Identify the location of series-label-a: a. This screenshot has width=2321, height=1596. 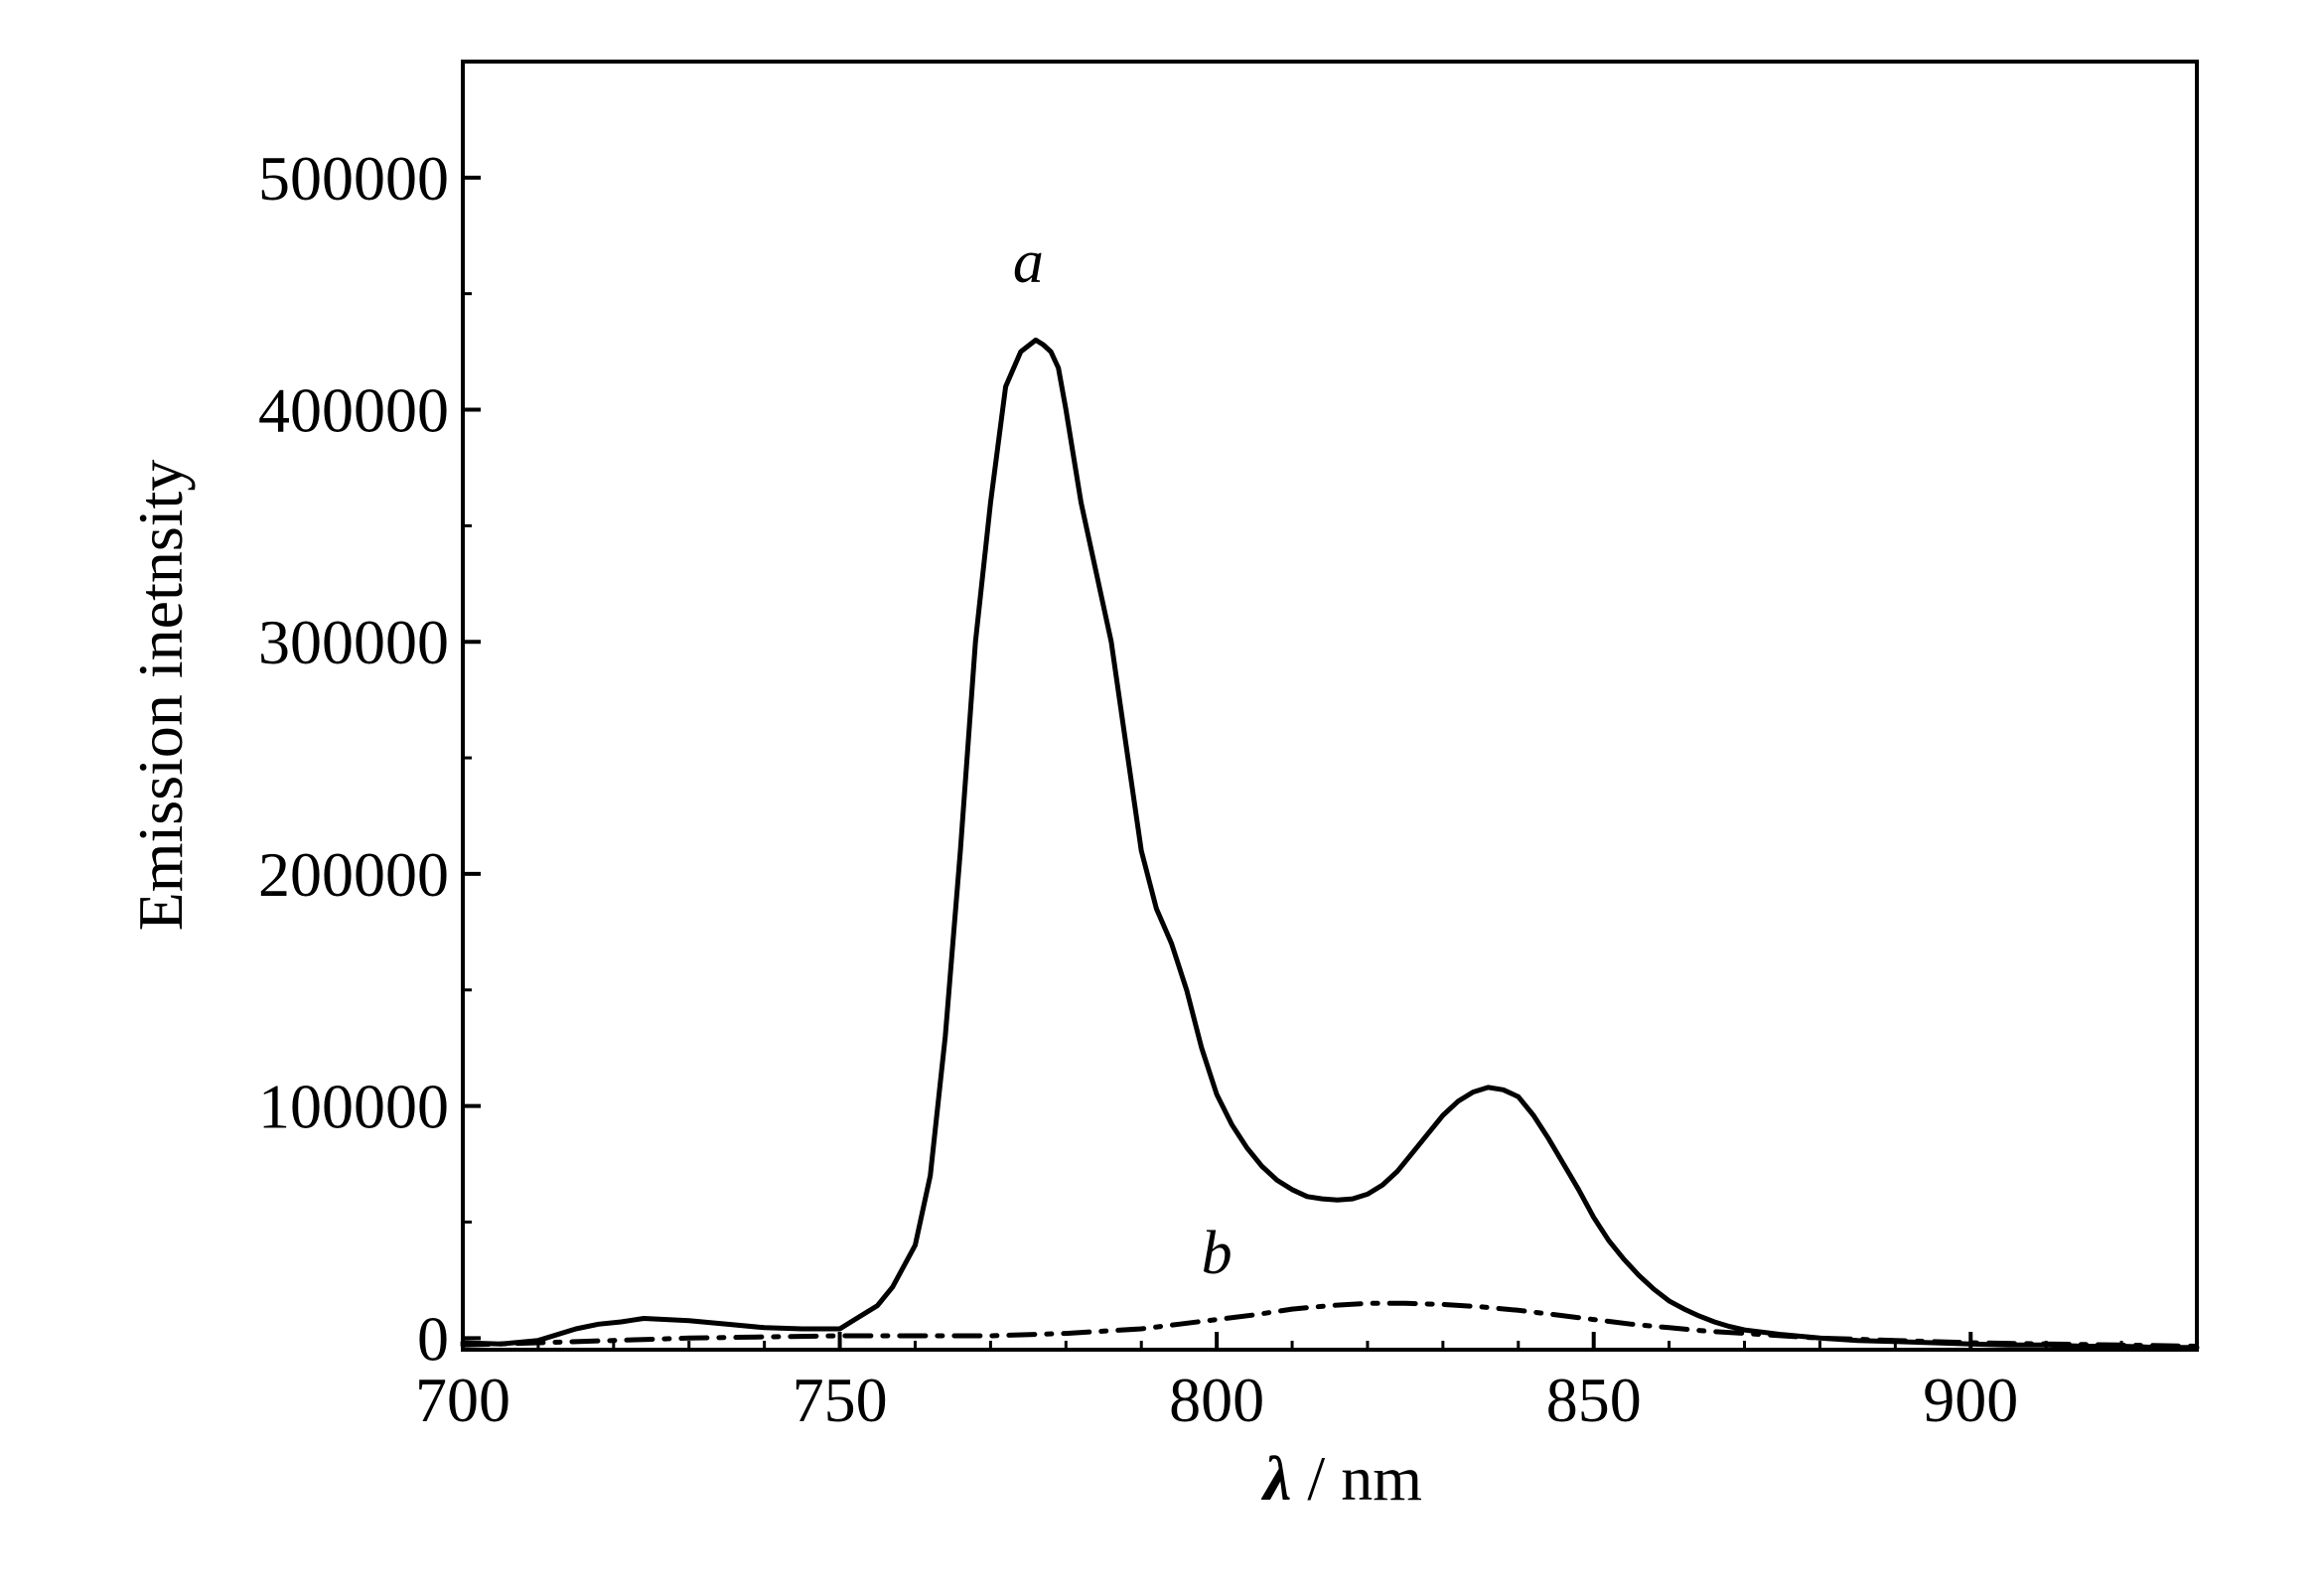
(1028, 262).